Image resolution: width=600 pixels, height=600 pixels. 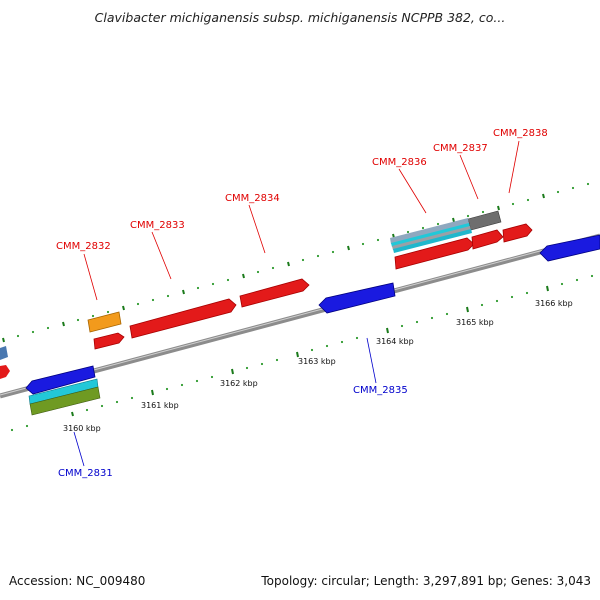 What do you see at coordinates (77, 581) in the screenshot?
I see `accession-text: Accession: NC_009480` at bounding box center [77, 581].